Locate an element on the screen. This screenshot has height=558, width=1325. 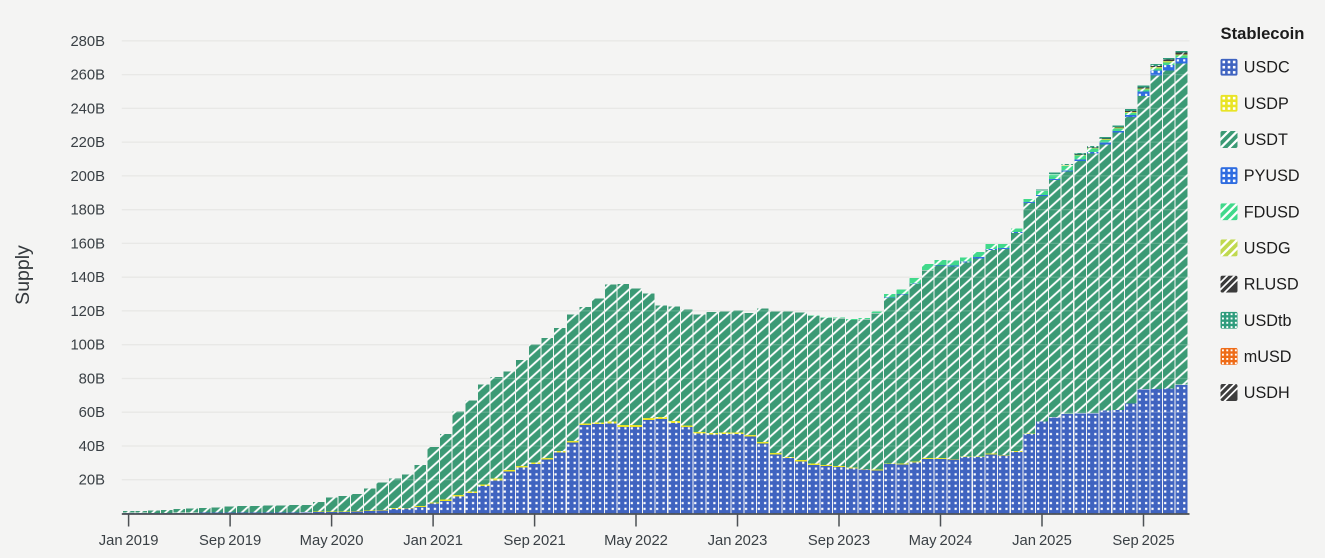
svg-text: 160B is located at coordinates (87, 244).